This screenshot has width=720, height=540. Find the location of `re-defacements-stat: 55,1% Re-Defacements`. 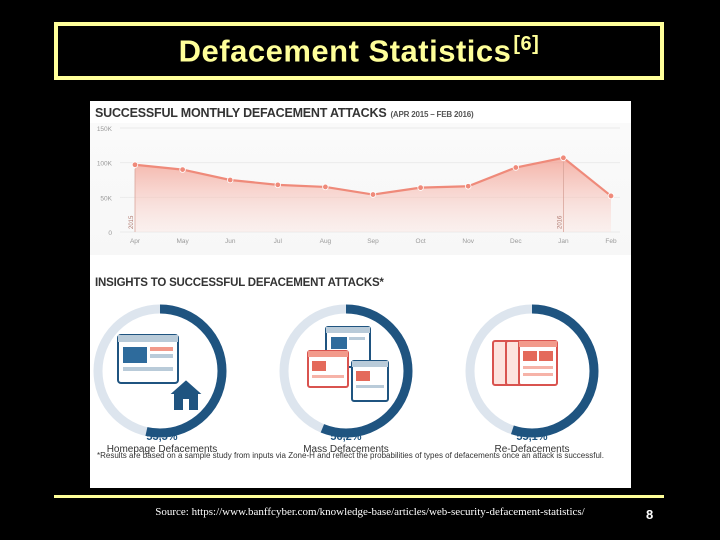

re-defacements-stat: 55,1% Re-Defacements is located at coordinates (532, 443).